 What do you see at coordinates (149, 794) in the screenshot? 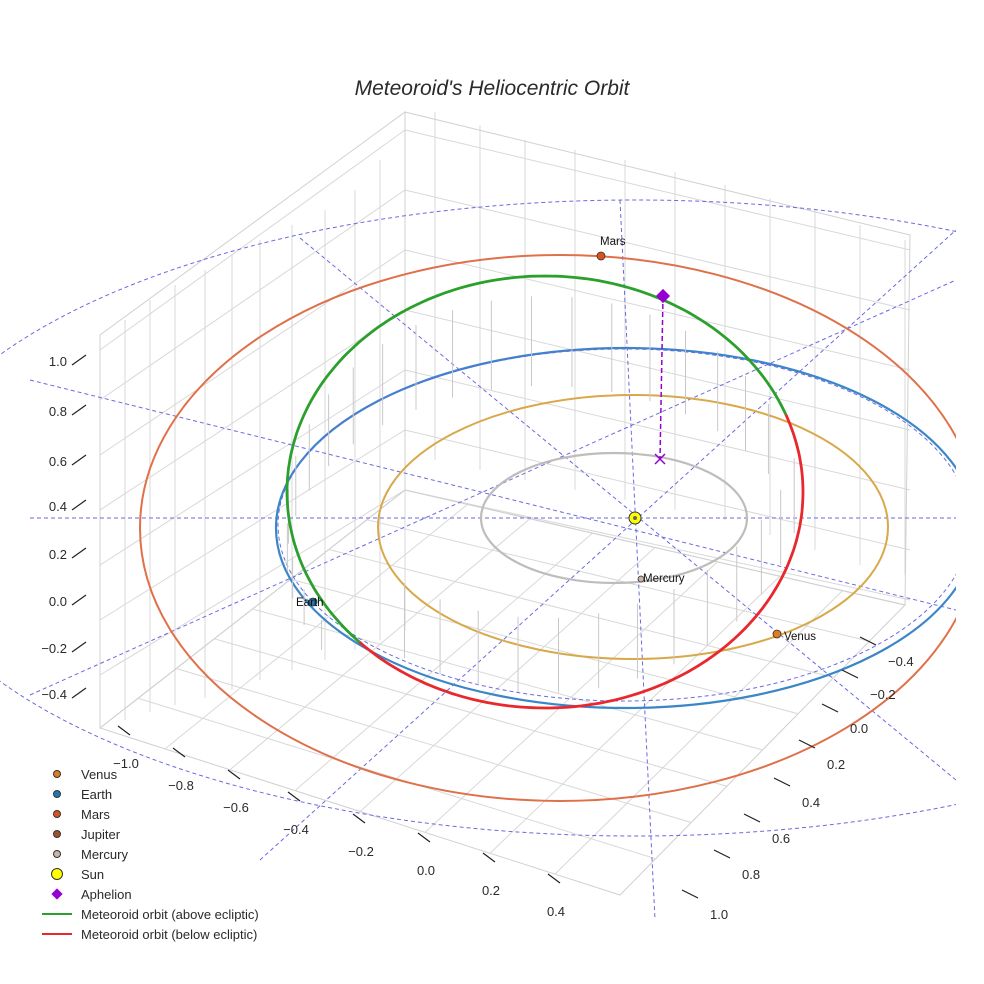
I see `legend-item: Earth` at bounding box center [149, 794].